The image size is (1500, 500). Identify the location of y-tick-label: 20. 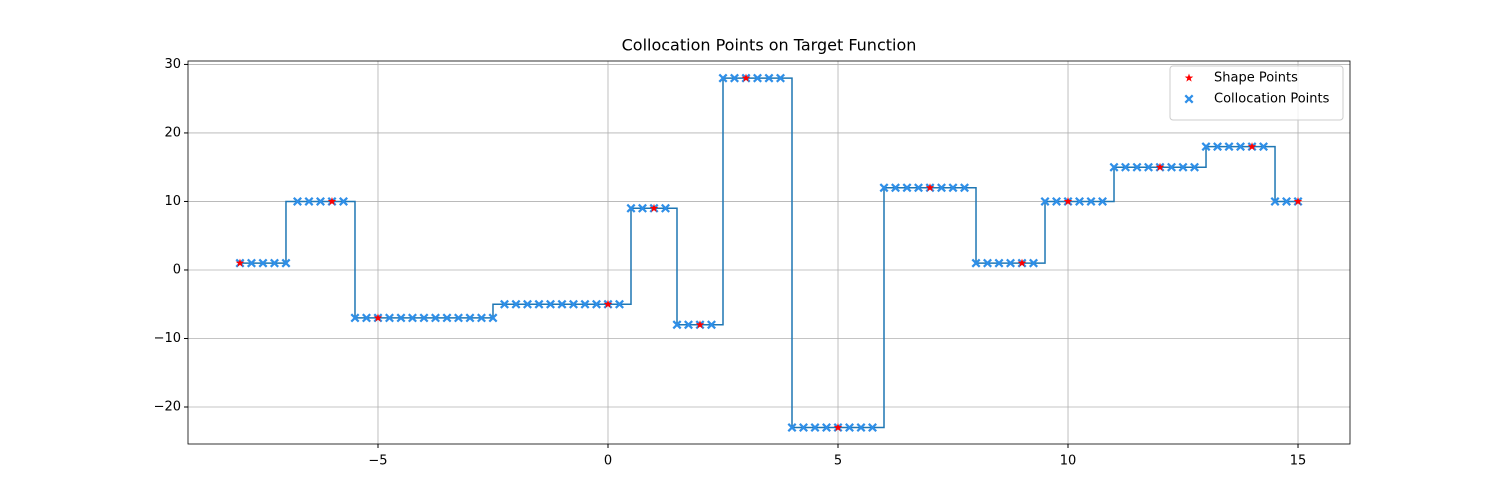
(172, 132).